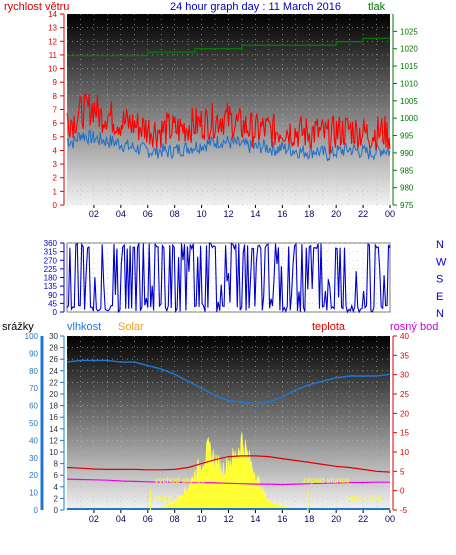 Image resolution: width=456 pixels, height=555 pixels. I want to click on wind-tick-label: 8, so click(55, 96).